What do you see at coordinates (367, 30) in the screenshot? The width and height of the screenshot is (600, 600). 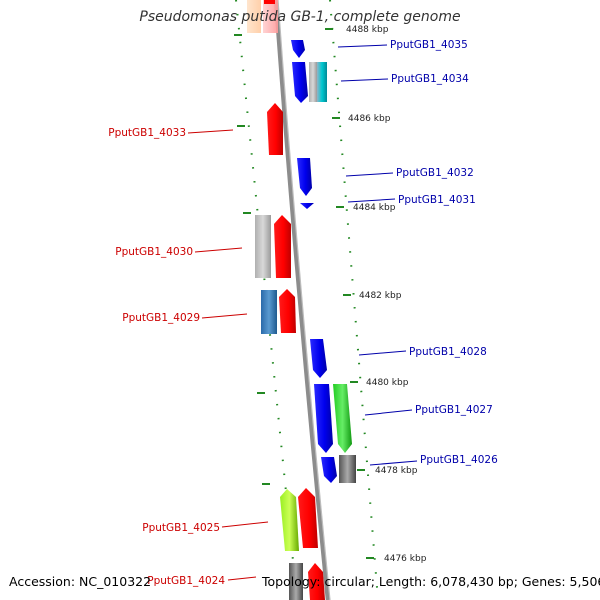 I see `tick-label: 4488 kbp` at bounding box center [367, 30].